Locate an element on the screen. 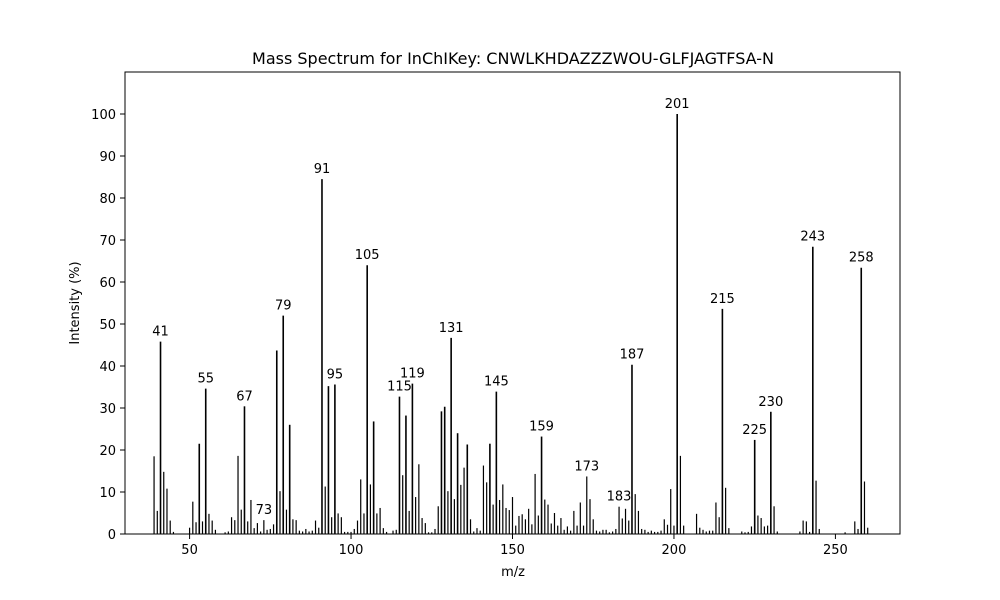  peak-label: 243 is located at coordinates (812, 237).